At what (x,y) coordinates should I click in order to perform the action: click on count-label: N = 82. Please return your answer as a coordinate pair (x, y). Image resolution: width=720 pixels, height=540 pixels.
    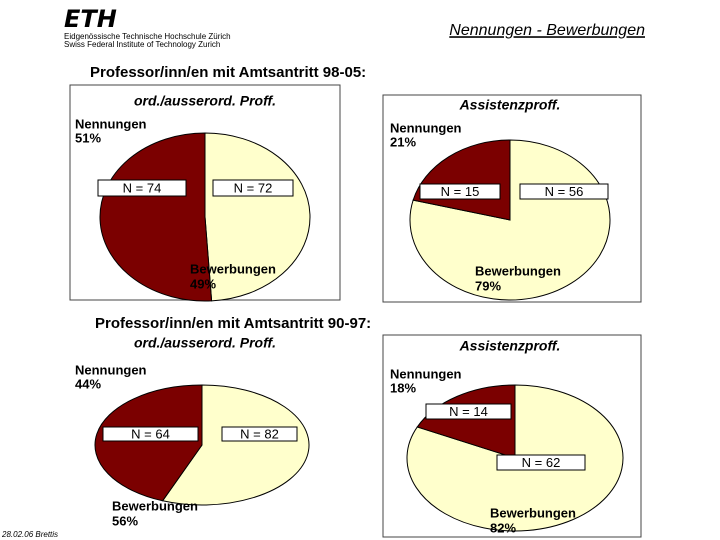
    Looking at the image, I should click on (259, 433).